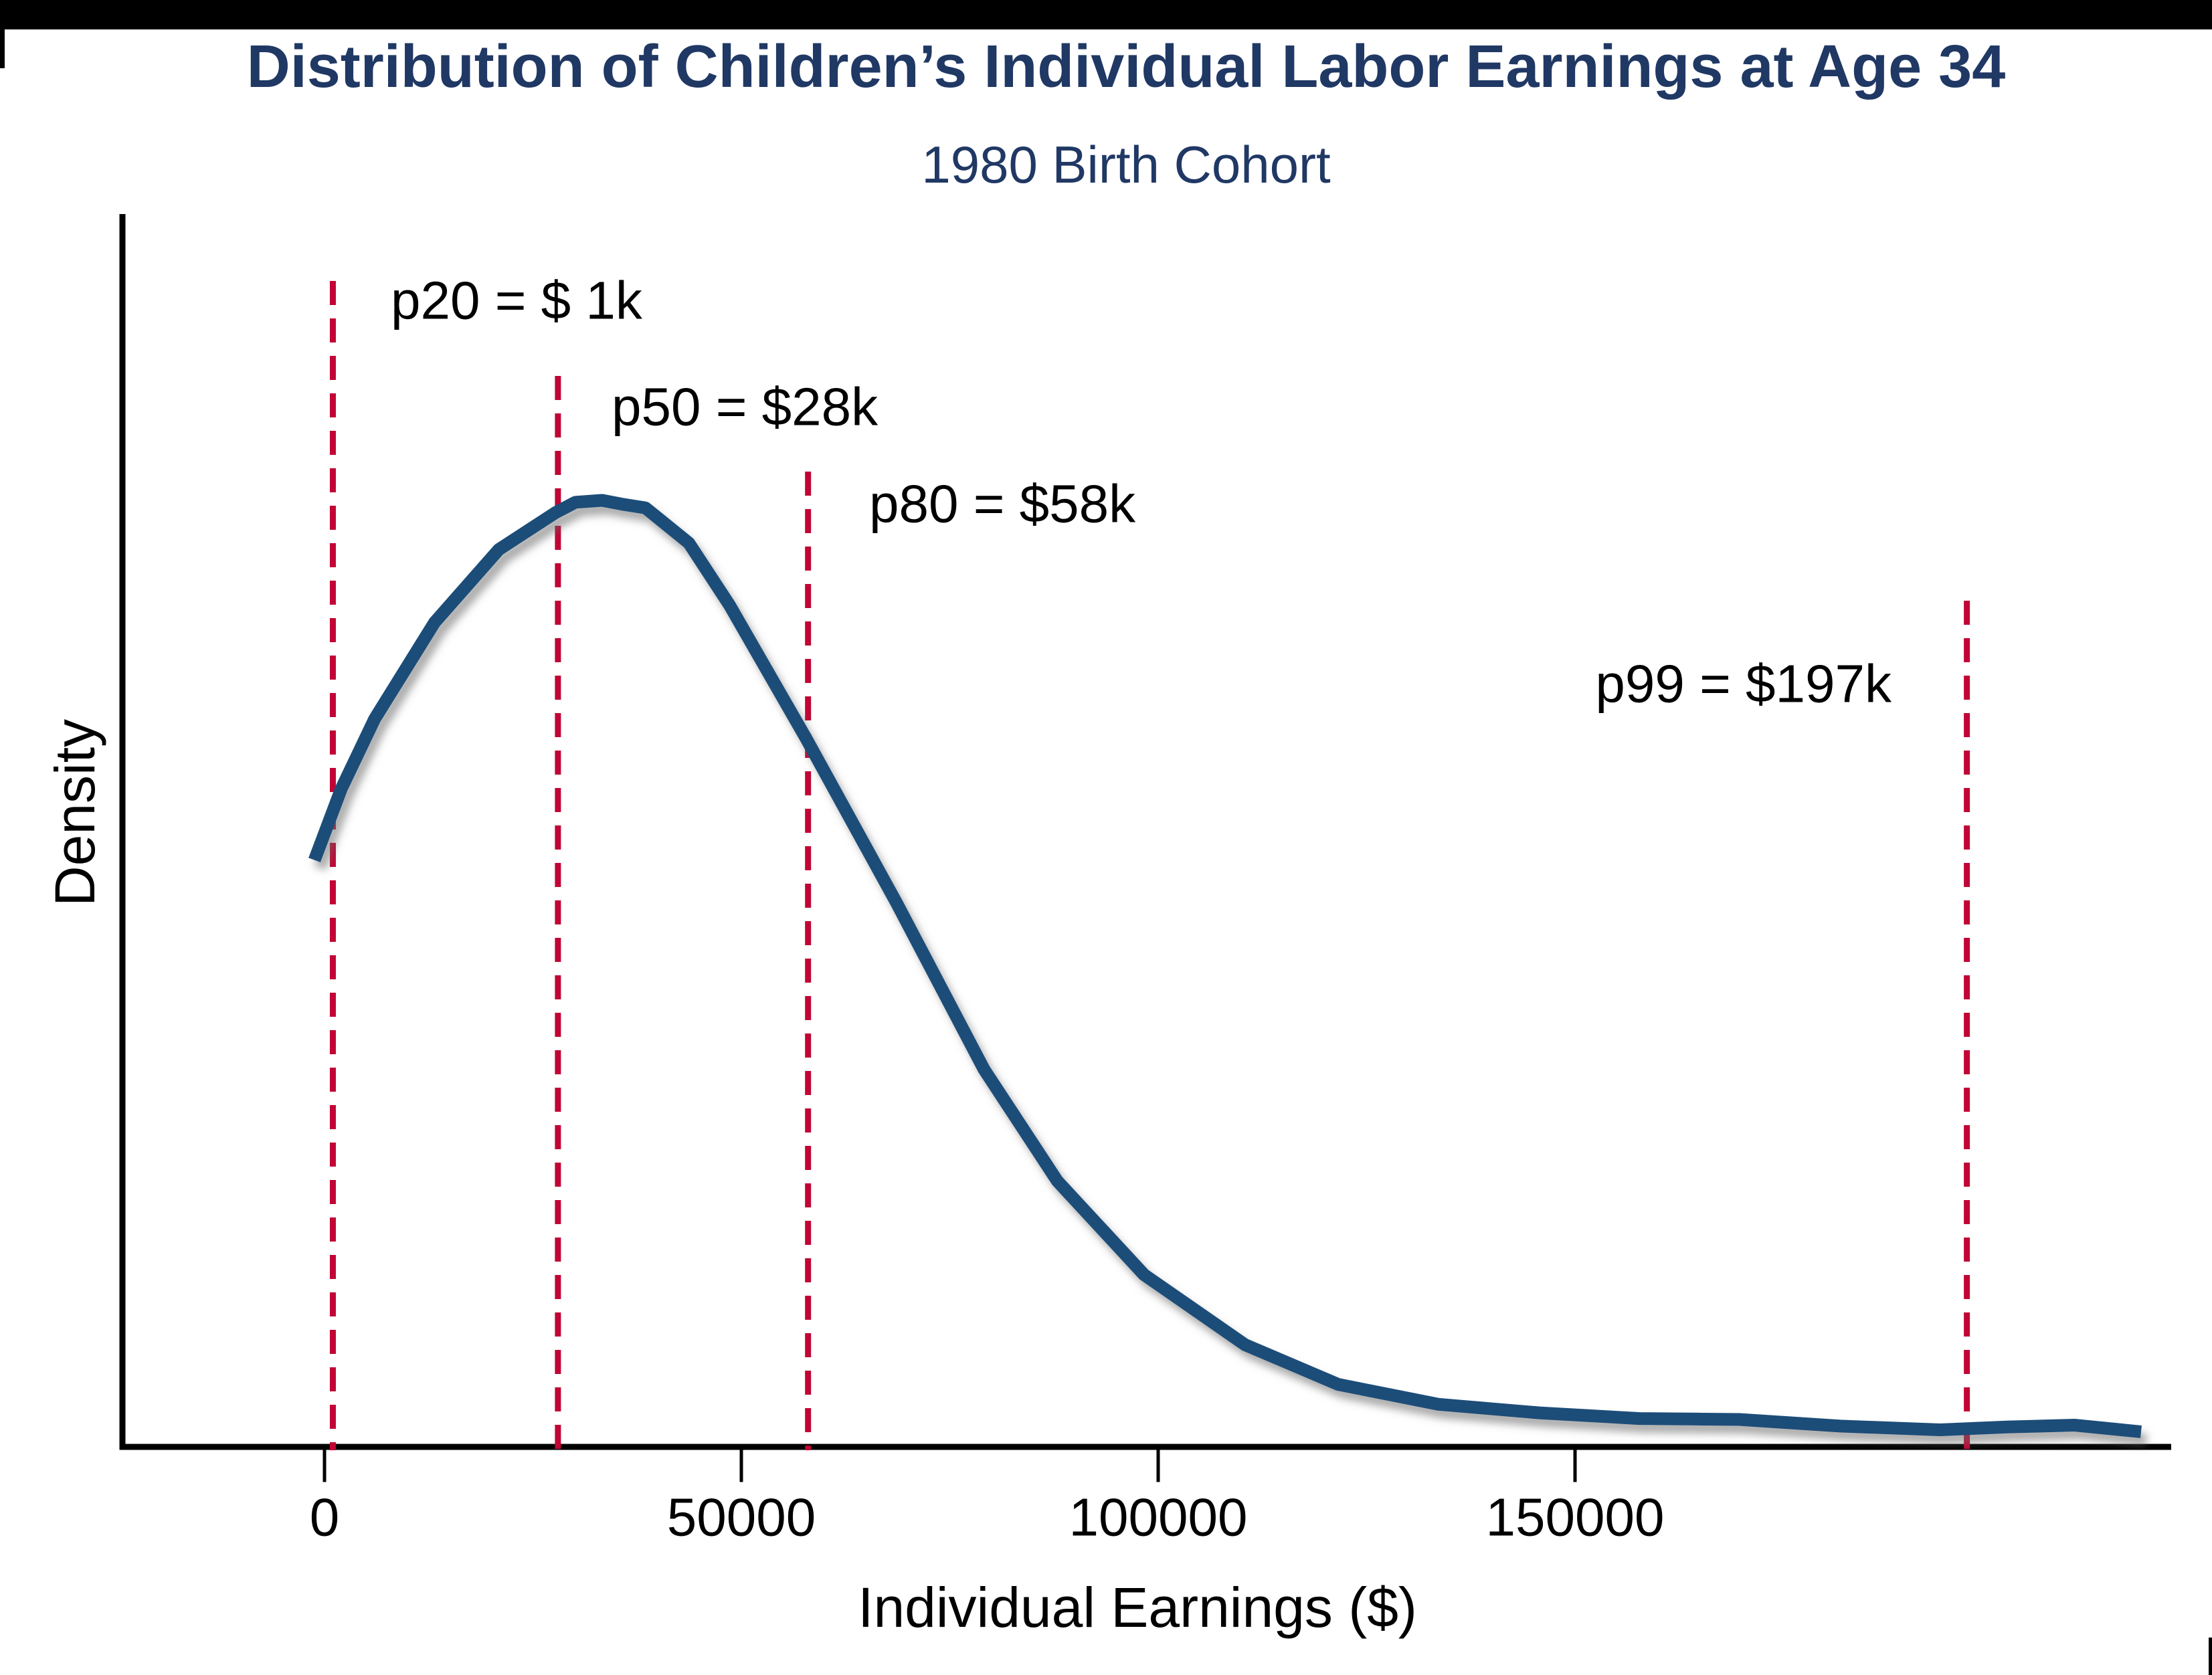 This screenshot has width=2212, height=1675. Describe the element at coordinates (75, 812) in the screenshot. I see `y-axis-title: Density` at that location.